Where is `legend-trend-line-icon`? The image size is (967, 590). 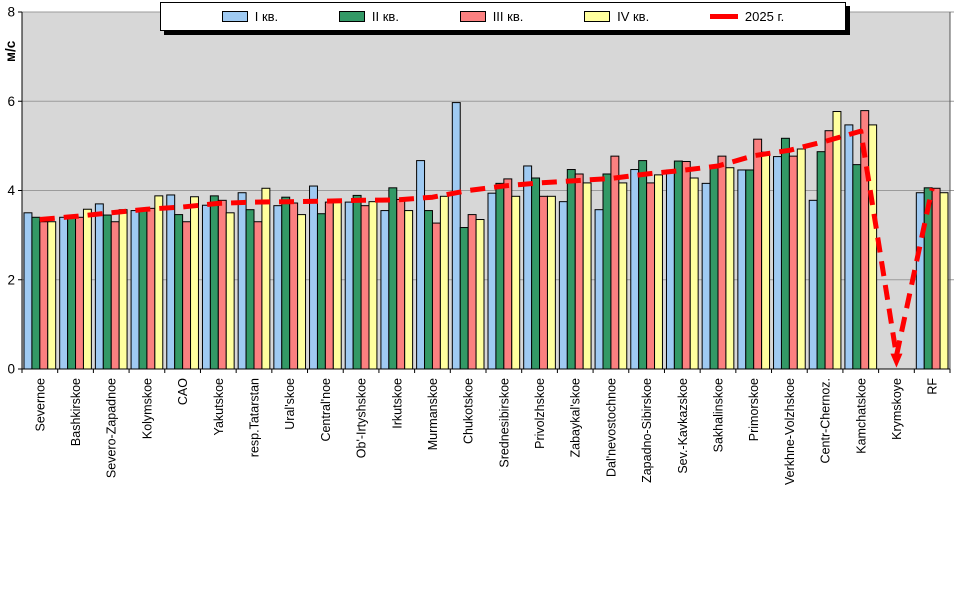 legend-trend-line-icon is located at coordinates (723, 16).